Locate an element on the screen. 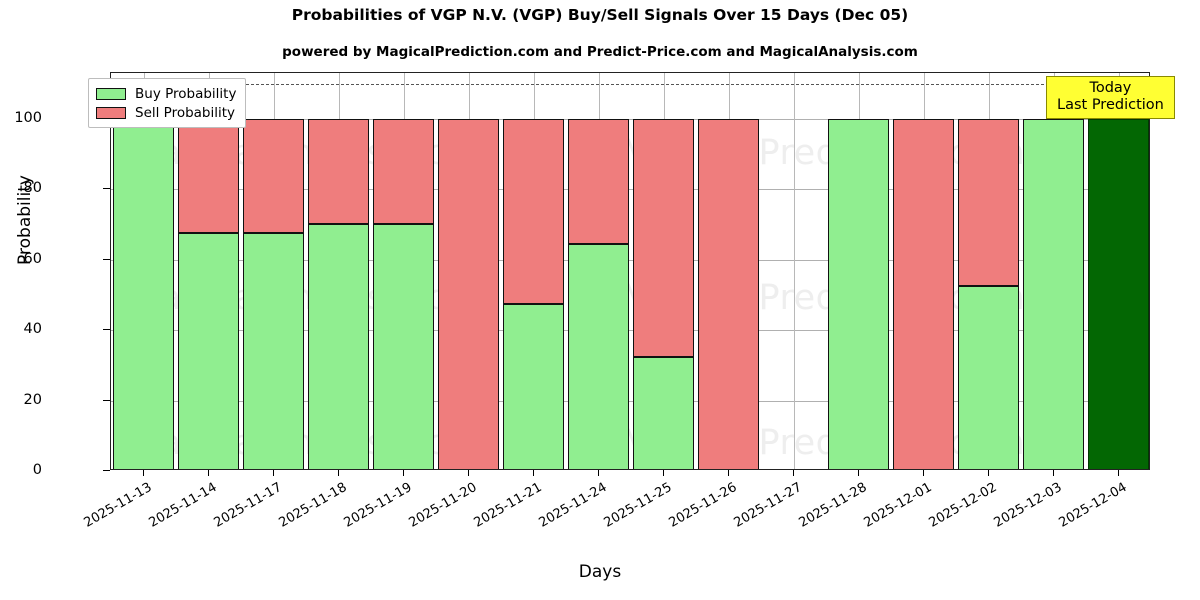 The height and width of the screenshot is (600, 1200). y-tick-label-0: 0 is located at coordinates (37, 470).